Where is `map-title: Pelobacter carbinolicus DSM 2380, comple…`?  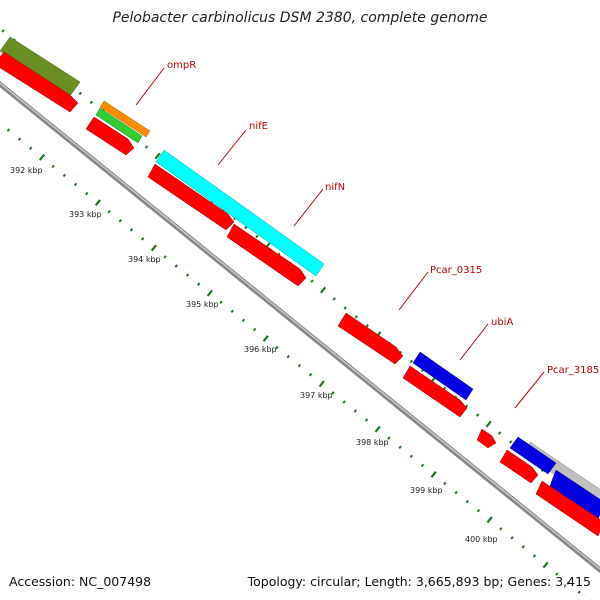 map-title: Pelobacter carbinolicus DSM 2380, comple… is located at coordinates (300, 18).